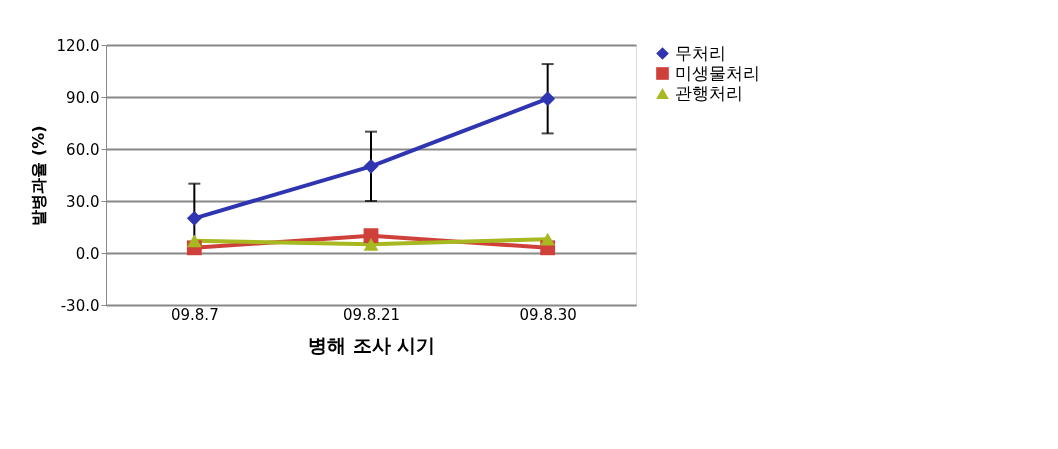 This screenshot has width=1058, height=449. I want to click on y-tick-label: 90.0, so click(83, 97).